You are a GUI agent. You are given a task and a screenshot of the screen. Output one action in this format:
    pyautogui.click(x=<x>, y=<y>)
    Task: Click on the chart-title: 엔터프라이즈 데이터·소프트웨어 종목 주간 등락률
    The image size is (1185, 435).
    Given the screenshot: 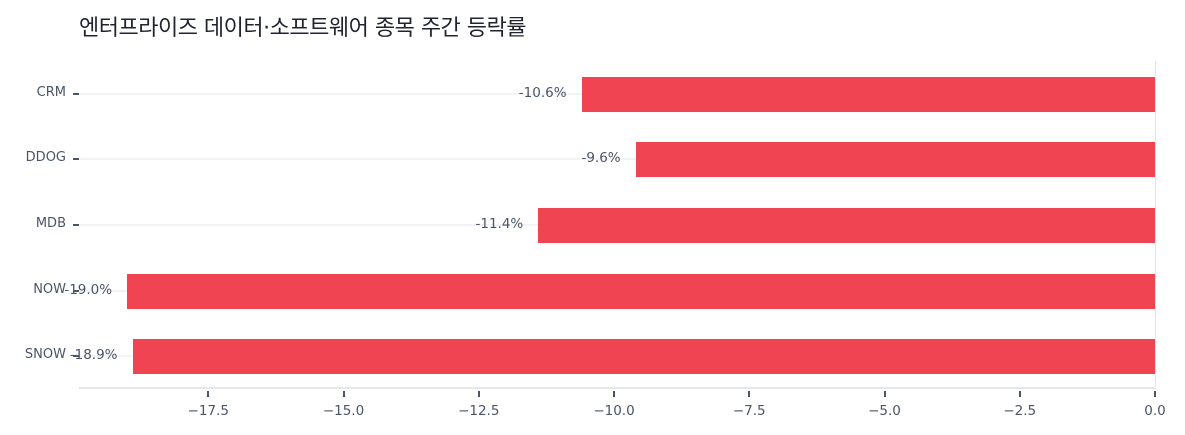 What is the action you would take?
    pyautogui.click(x=303, y=28)
    